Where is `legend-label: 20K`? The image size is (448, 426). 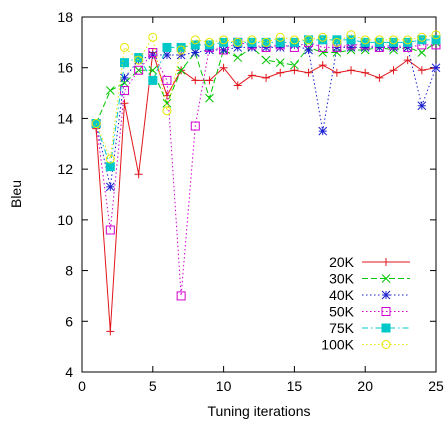 legend-label: 20K is located at coordinates (342, 262).